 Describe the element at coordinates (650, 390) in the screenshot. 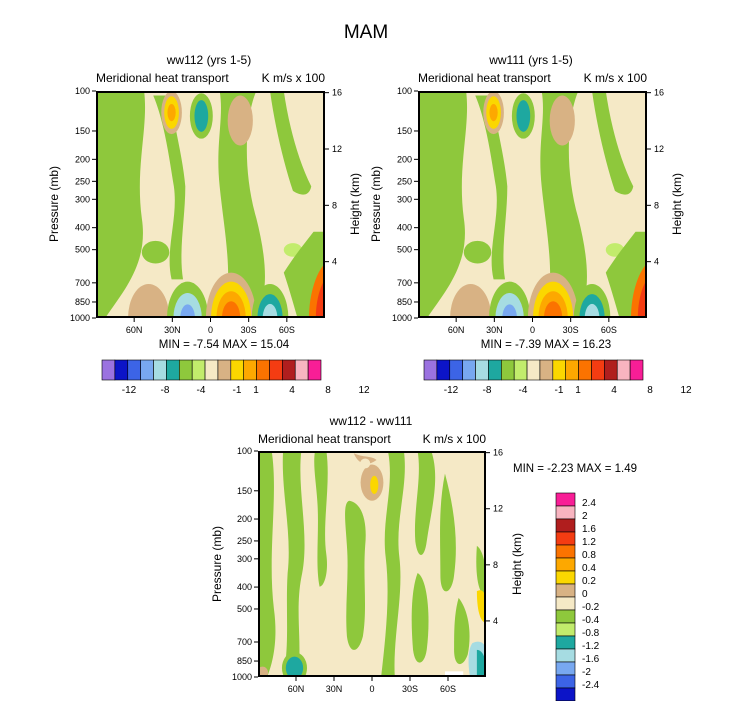

I see `panel-2-colorbar-label: 8` at that location.